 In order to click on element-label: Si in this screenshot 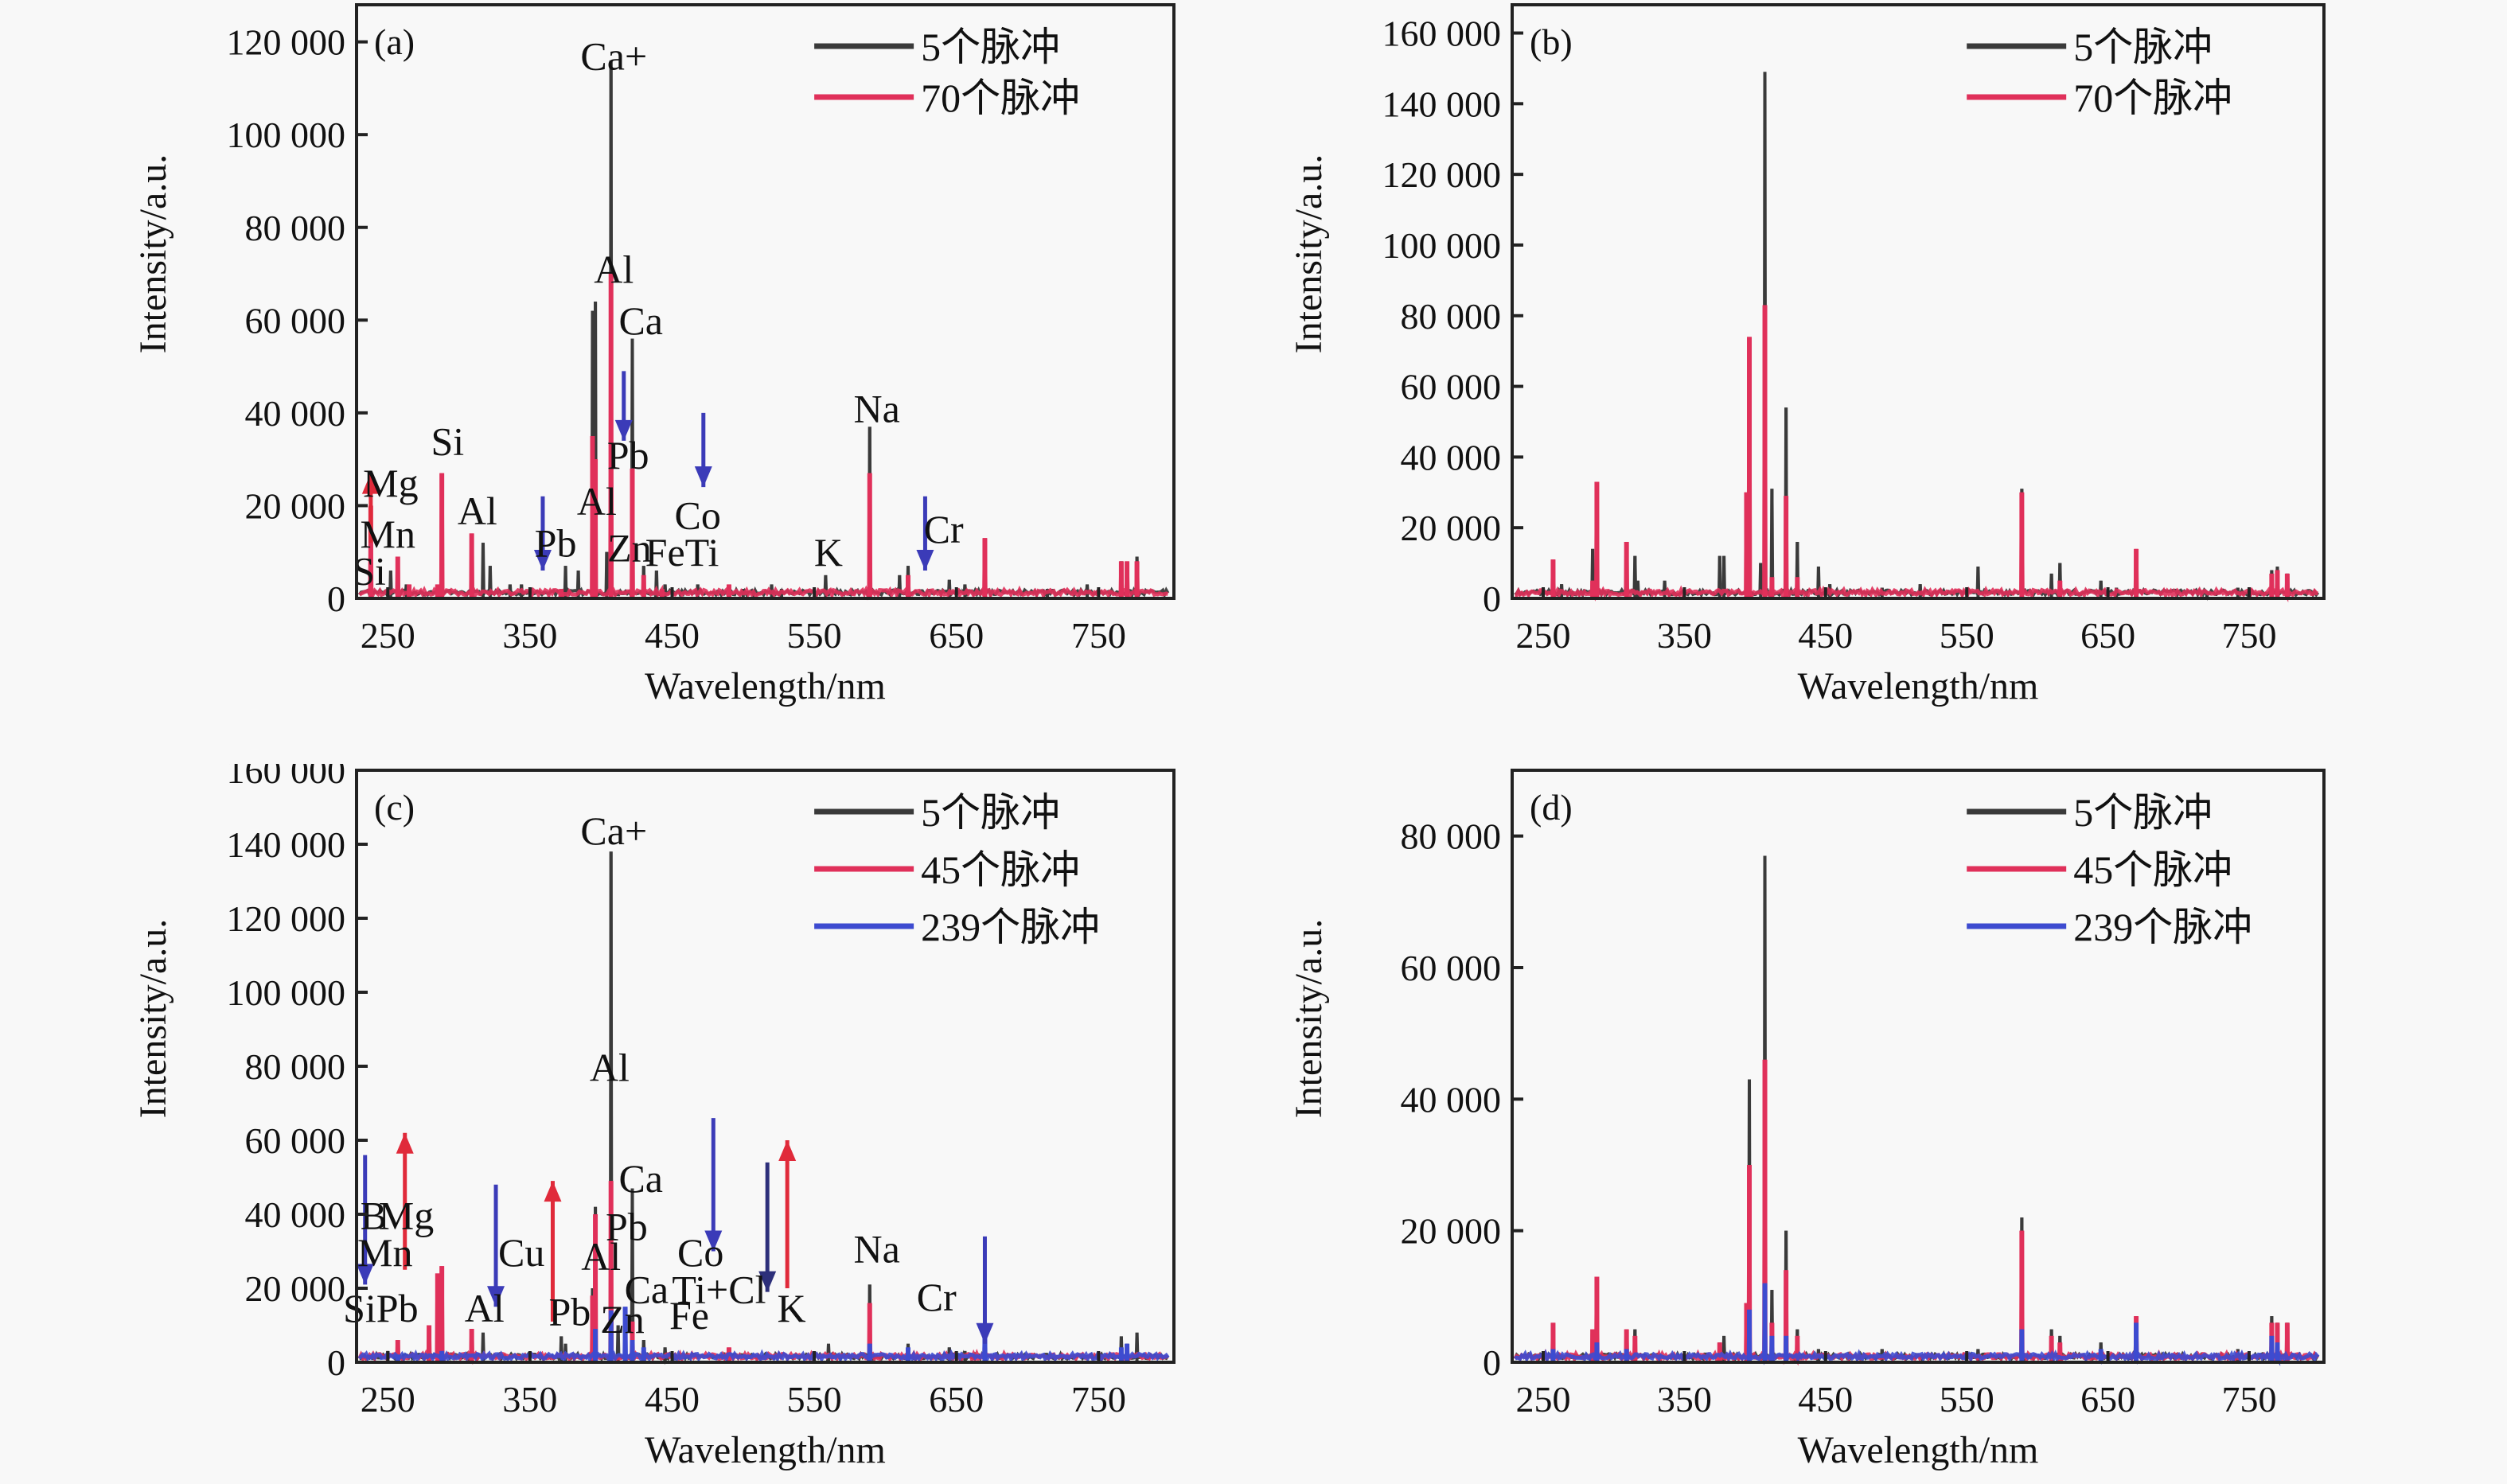, I will do `click(369, 571)`.